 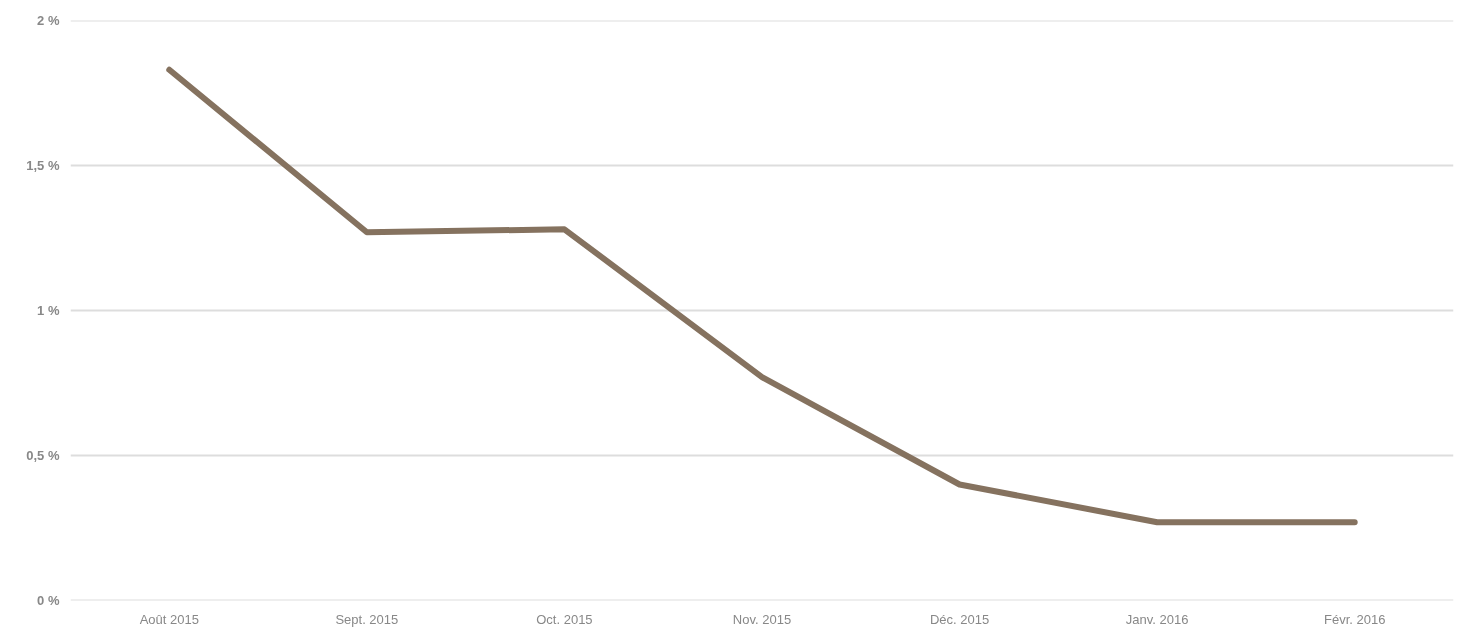 I want to click on y-tick-label: 2 %, so click(x=48, y=20).